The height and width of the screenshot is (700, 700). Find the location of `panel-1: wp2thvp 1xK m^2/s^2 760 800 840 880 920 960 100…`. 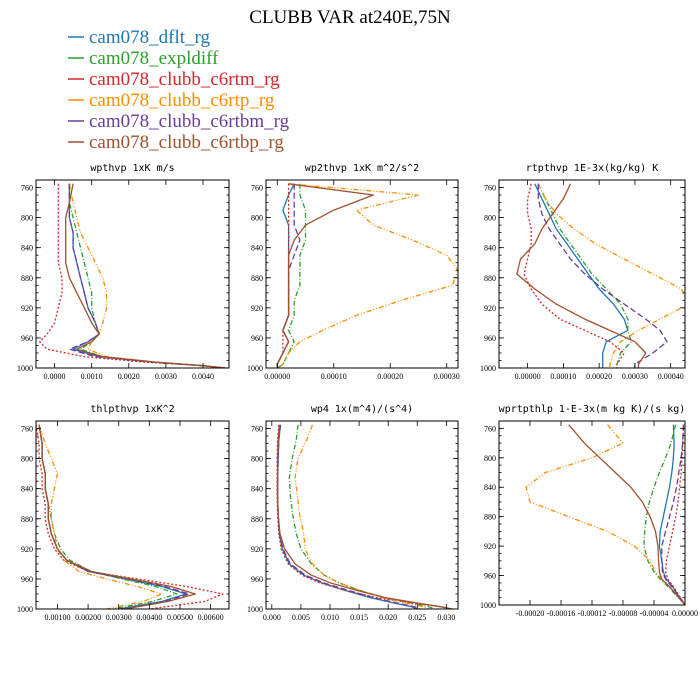

panel-1: wp2thvp 1xK m^2/s^2 760 800 840 880 920 960 100… is located at coordinates (353, 272).